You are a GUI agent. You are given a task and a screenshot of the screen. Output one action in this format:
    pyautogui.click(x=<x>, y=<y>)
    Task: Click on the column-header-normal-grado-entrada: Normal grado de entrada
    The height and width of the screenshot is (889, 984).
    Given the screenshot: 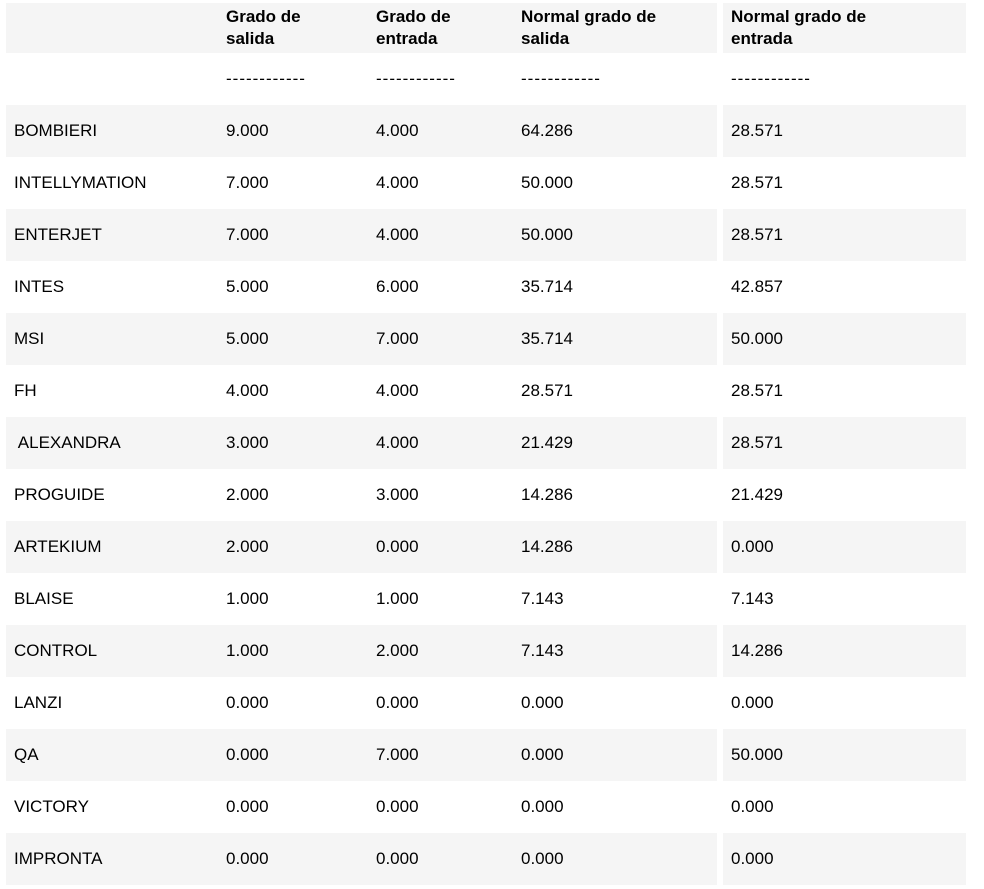 What is the action you would take?
    pyautogui.click(x=841, y=28)
    